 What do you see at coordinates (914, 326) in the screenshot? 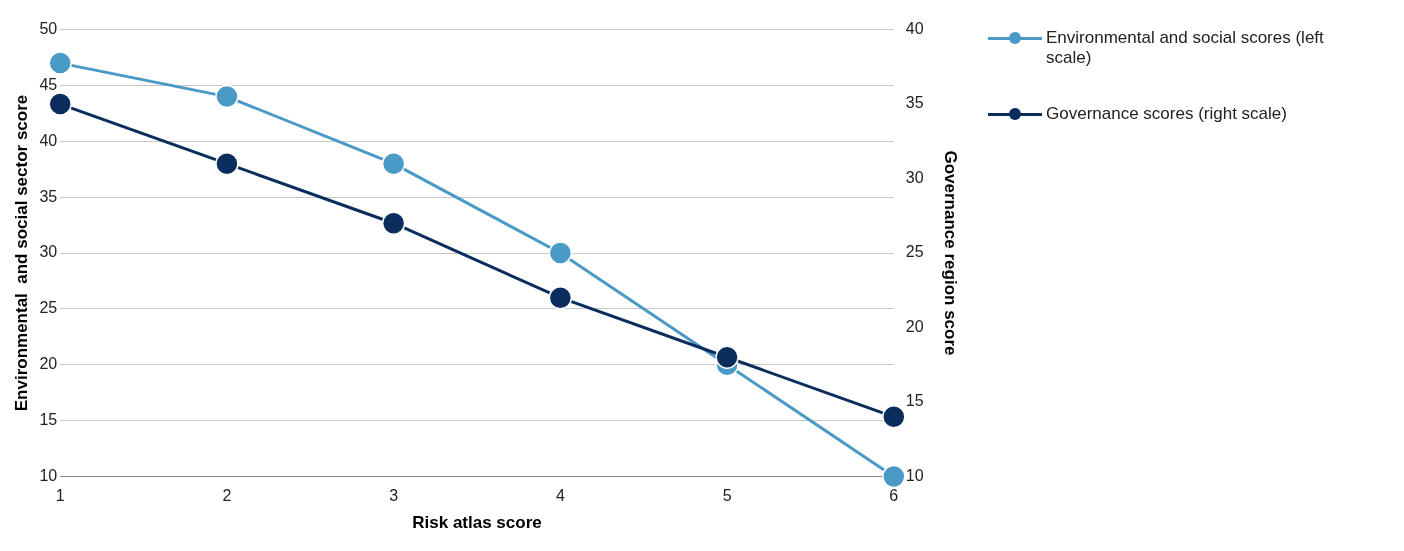
I see `y2-tick-label: 20` at bounding box center [914, 326].